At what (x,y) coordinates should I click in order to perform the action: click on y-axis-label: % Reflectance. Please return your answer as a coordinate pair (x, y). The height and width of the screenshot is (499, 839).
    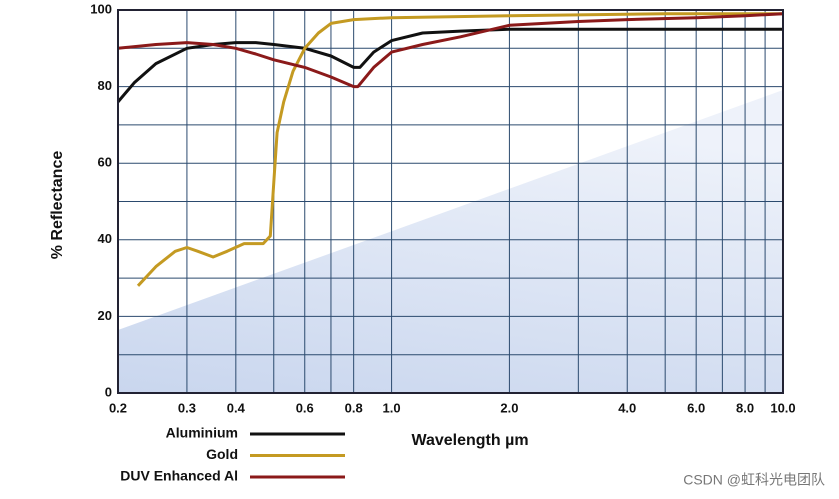
    Looking at the image, I should click on (57, 205).